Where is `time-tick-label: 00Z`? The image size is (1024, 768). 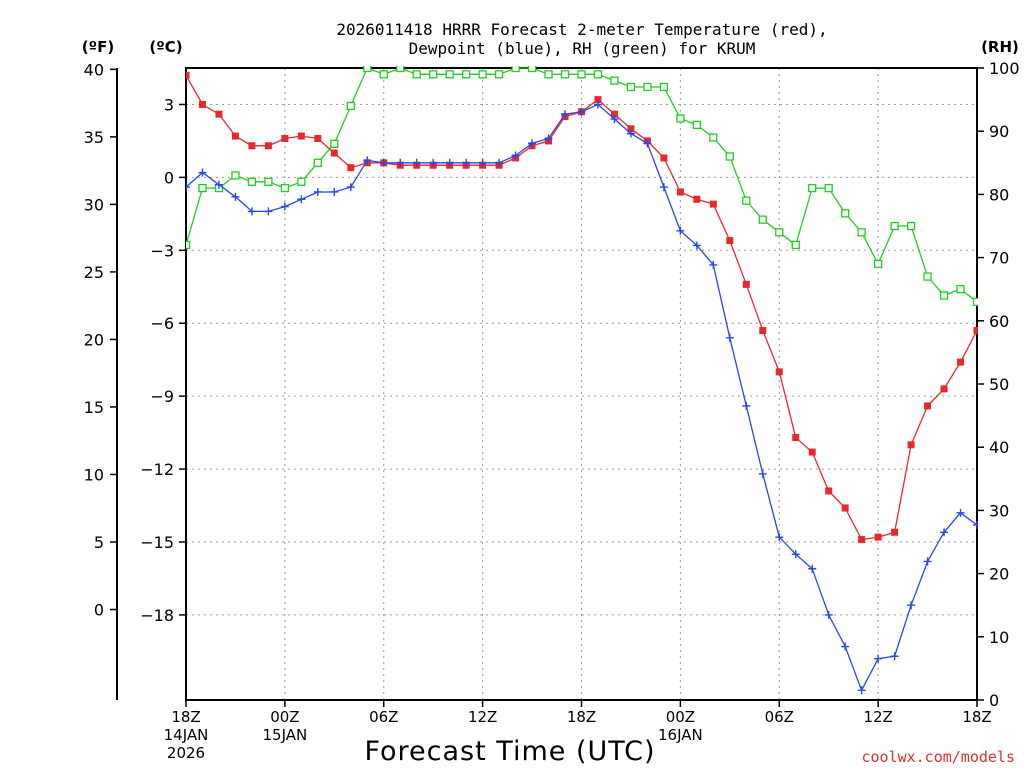
time-tick-label: 00Z is located at coordinates (680, 717).